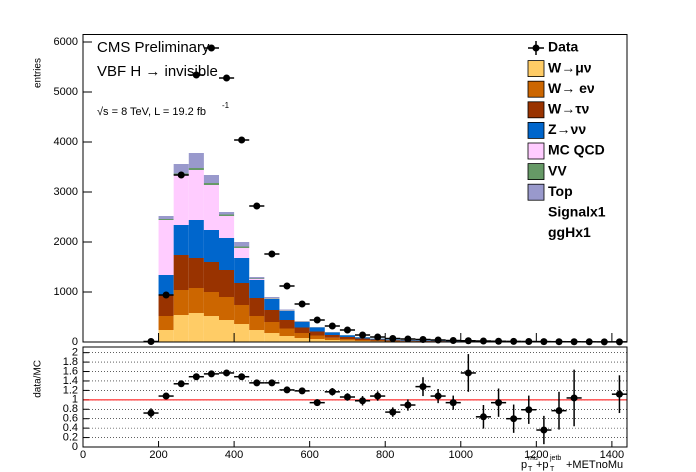 This screenshot has width=696, height=472. What do you see at coordinates (385, 455) in the screenshot?
I see `x-tick-label: 800` at bounding box center [385, 455].